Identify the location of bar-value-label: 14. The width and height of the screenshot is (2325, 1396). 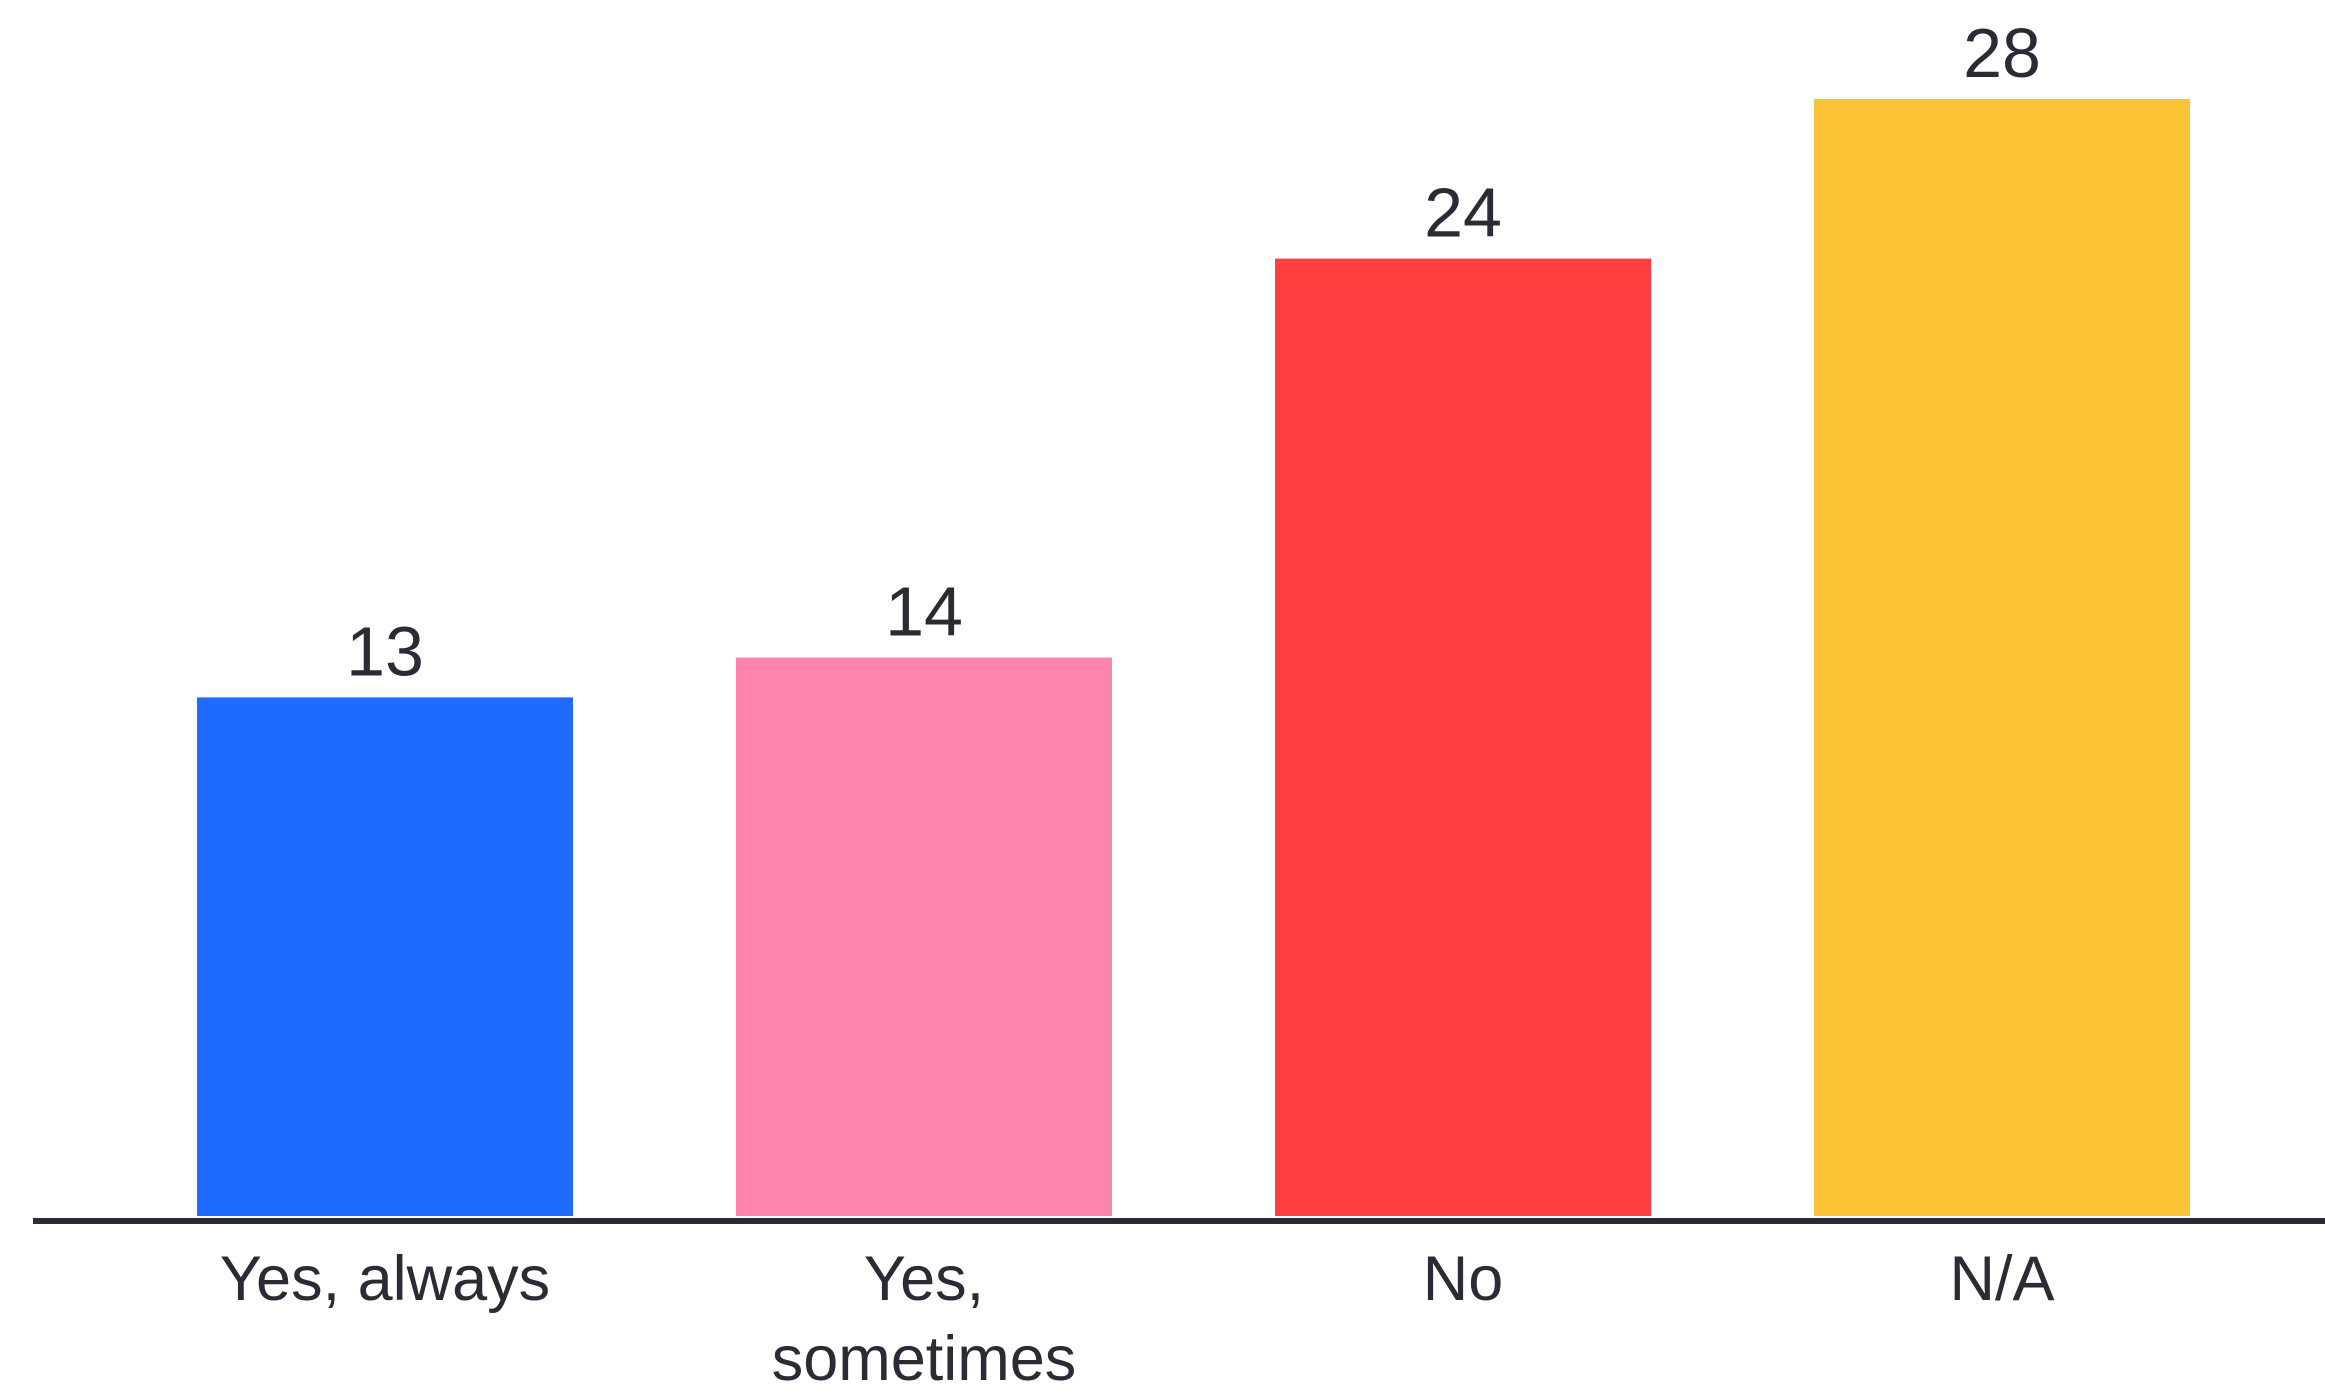
(924, 612).